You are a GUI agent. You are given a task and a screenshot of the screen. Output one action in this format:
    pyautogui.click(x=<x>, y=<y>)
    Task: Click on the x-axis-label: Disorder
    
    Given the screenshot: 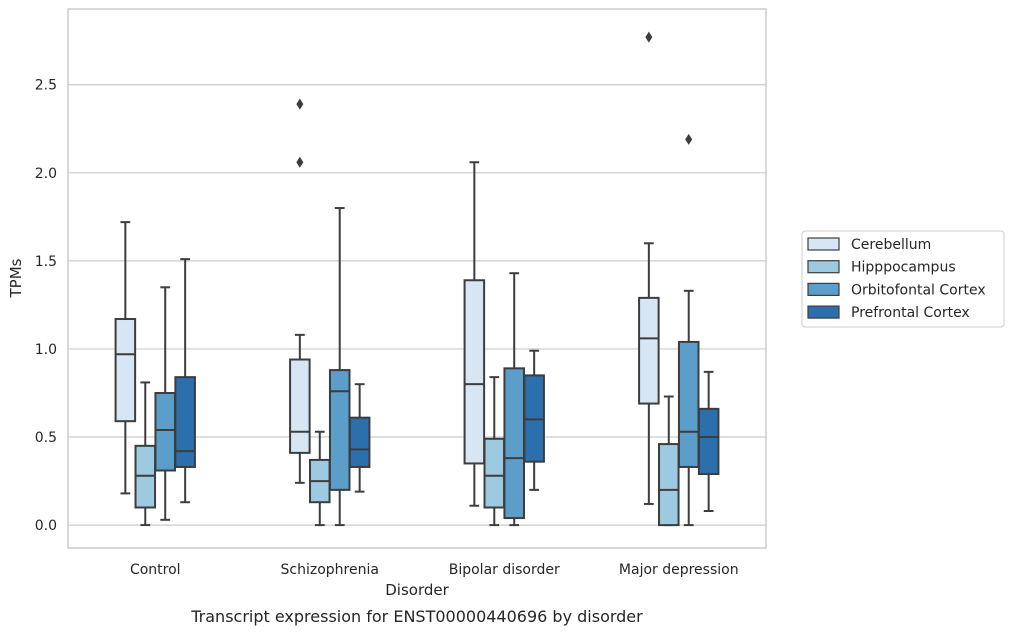 What is the action you would take?
    pyautogui.click(x=417, y=590)
    